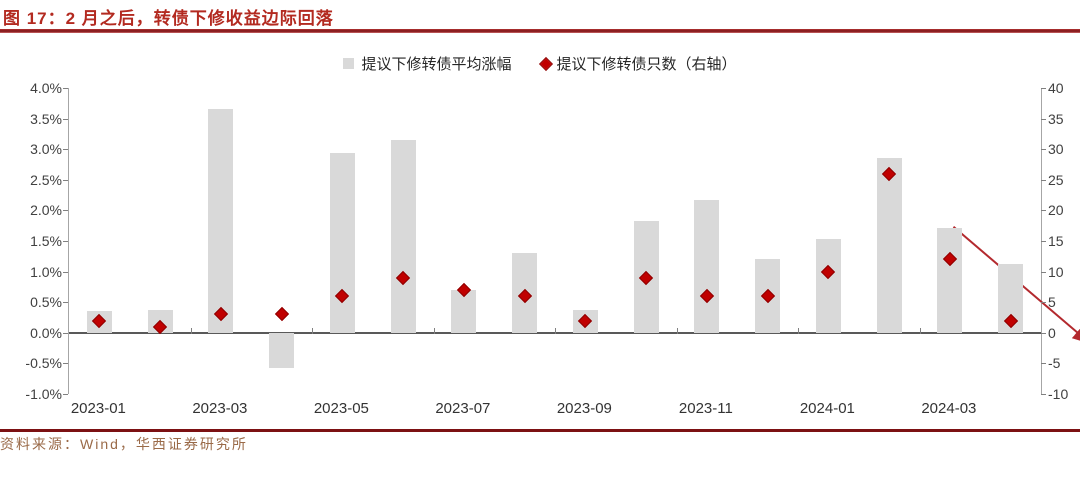 The width and height of the screenshot is (1080, 482). Describe the element at coordinates (436, 64) in the screenshot. I see `legend-label-avg-gain: 提议下修转债平均涨幅` at that location.